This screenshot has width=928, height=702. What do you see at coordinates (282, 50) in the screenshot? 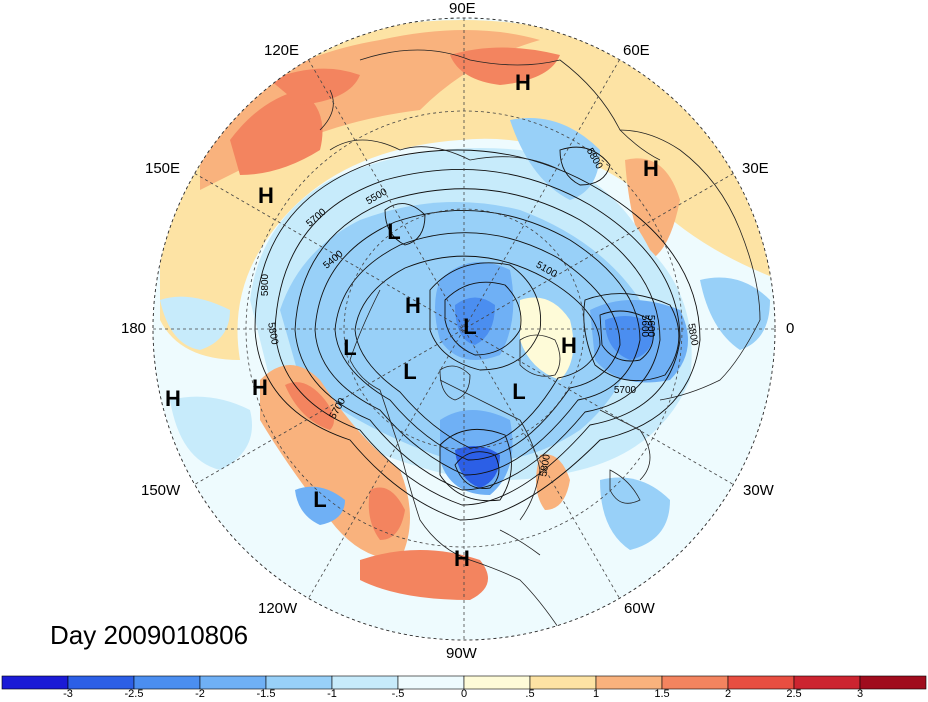
I see `lon-label-120e: 120E` at bounding box center [282, 50].